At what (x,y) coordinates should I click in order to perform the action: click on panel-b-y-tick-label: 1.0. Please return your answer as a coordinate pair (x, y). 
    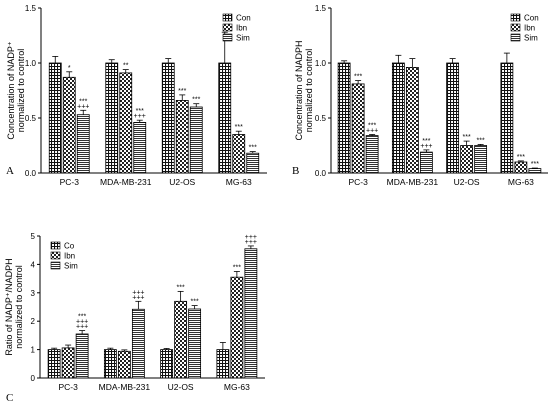
    Looking at the image, I should click on (321, 63).